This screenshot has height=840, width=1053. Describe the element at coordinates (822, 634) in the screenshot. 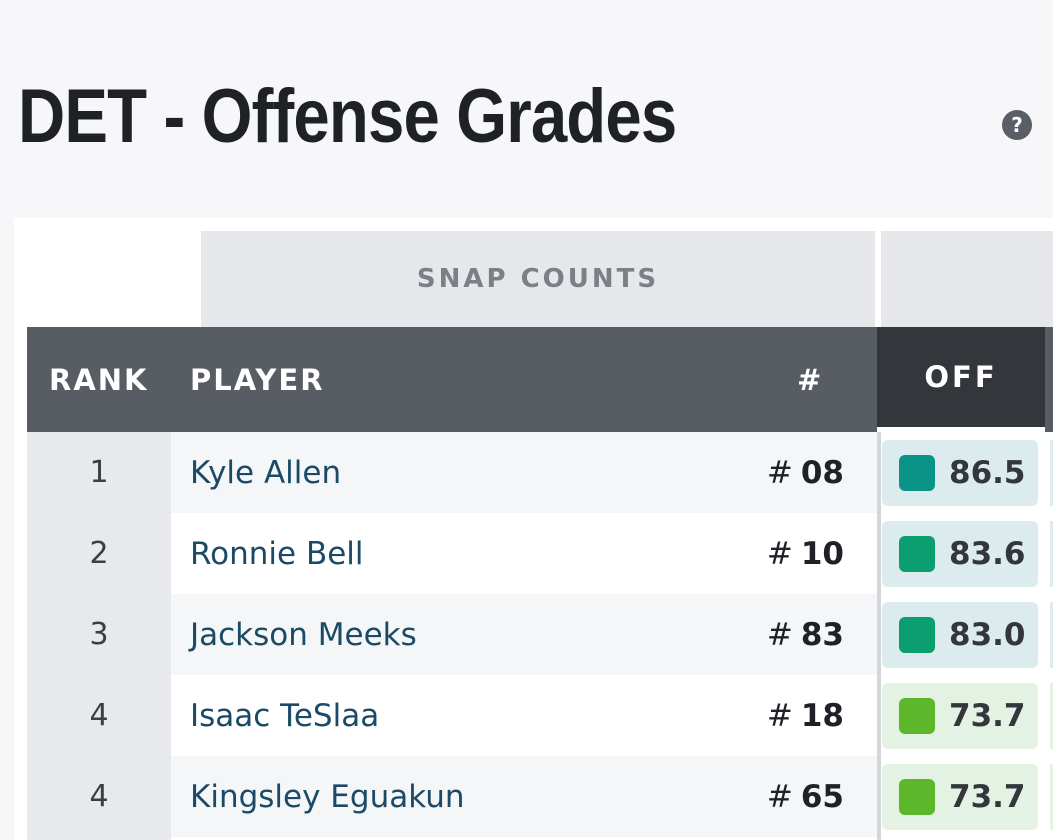

I see `jersey-number-value: 83` at that location.